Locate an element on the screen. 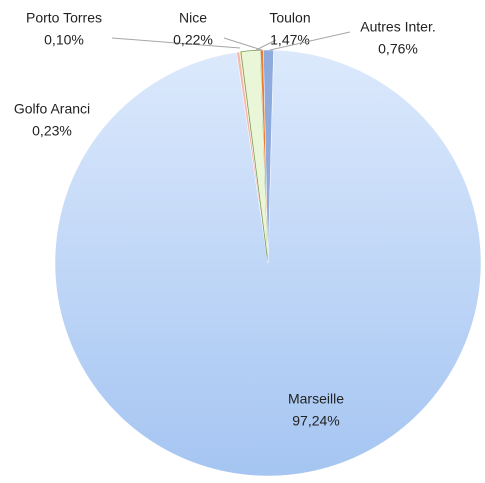 This screenshot has width=485, height=483. slice-value-label: 97,24% is located at coordinates (315, 421).